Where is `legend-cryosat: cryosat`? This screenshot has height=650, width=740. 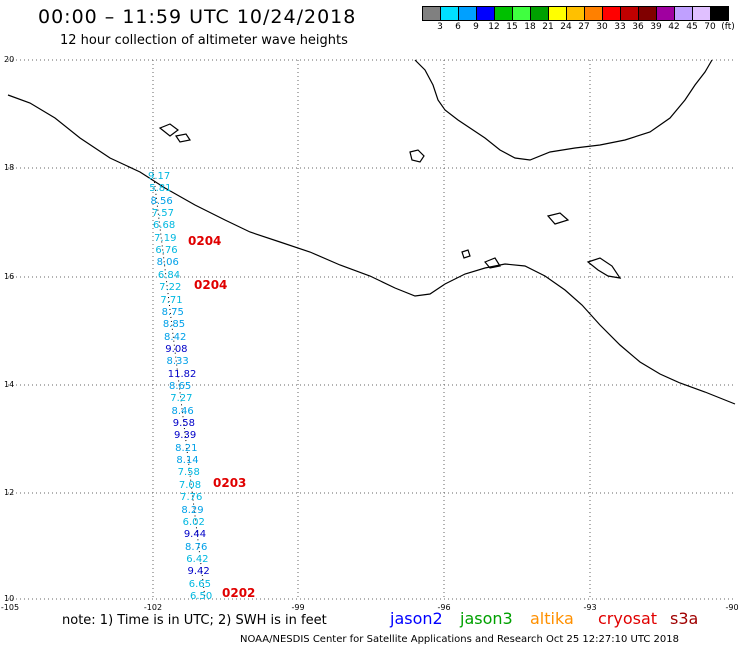 legend-cryosat: cryosat is located at coordinates (628, 618).